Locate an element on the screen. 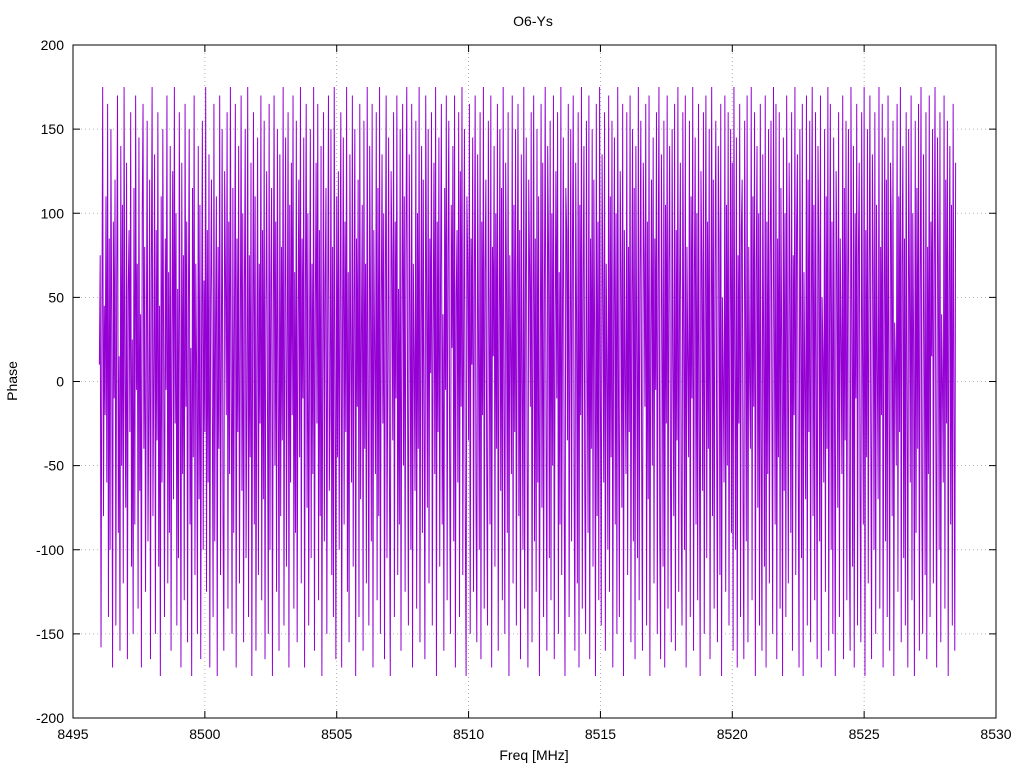  y-tick-label: 200 is located at coordinates (53, 45).